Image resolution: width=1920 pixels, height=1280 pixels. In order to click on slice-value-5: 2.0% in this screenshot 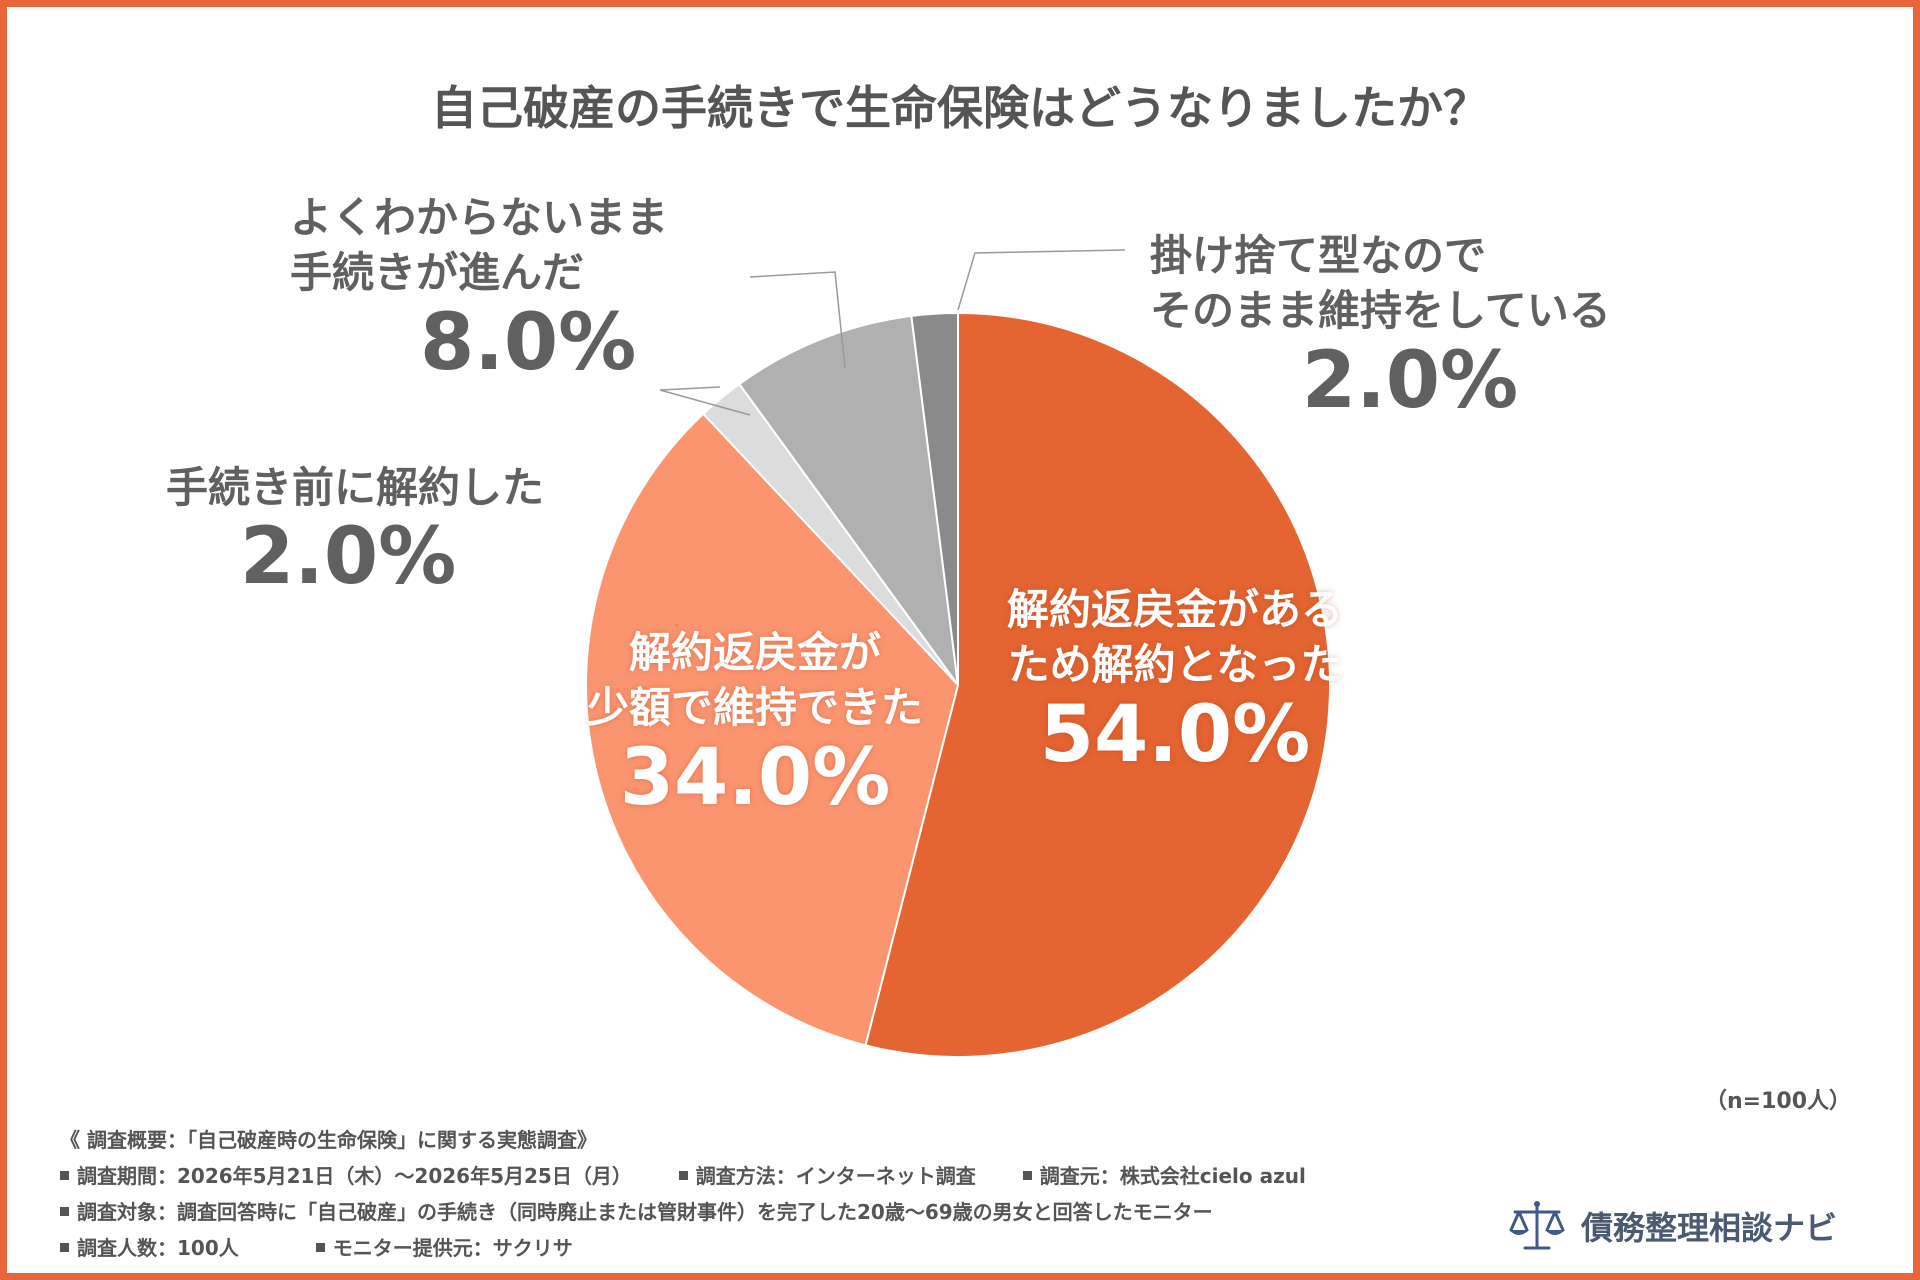, I will do `click(1410, 380)`.